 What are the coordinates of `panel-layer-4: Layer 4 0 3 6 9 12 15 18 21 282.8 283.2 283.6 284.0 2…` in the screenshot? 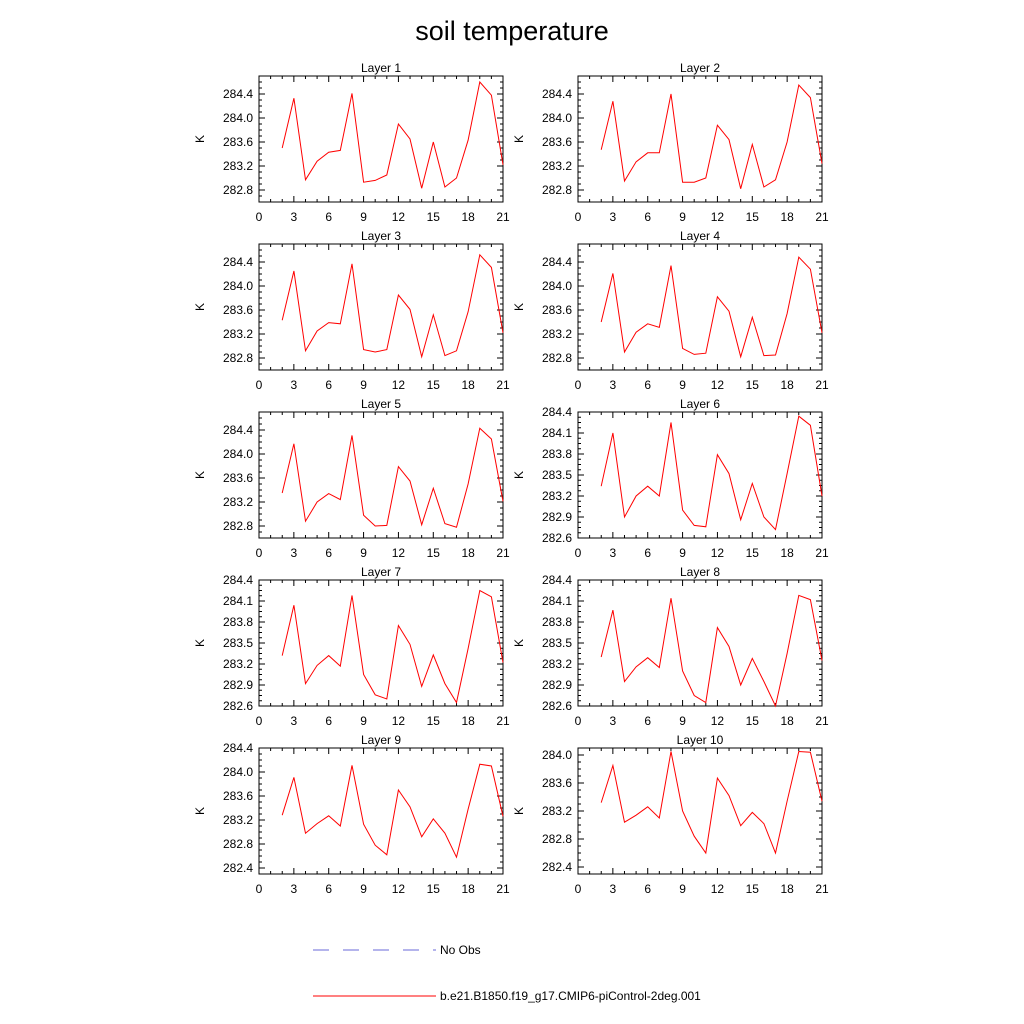 It's located at (670, 310).